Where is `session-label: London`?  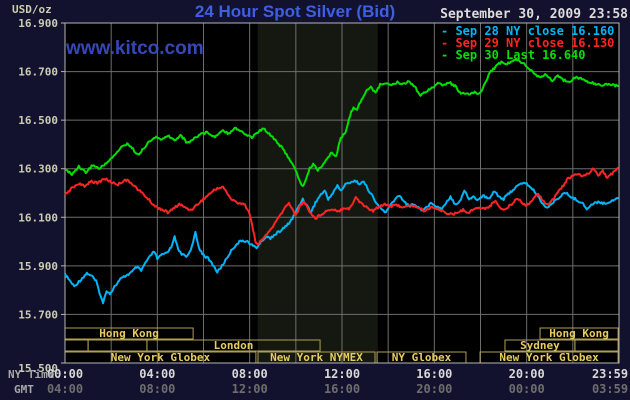 session-label: London is located at coordinates (234, 345).